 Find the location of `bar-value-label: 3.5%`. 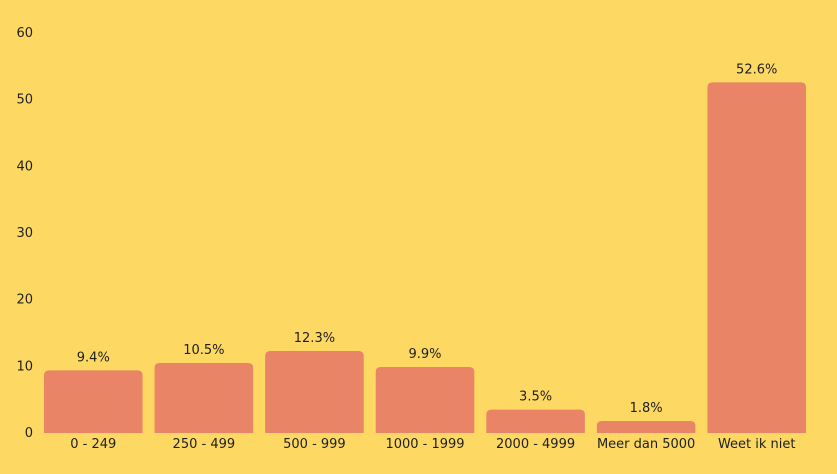

bar-value-label: 3.5% is located at coordinates (535, 397).